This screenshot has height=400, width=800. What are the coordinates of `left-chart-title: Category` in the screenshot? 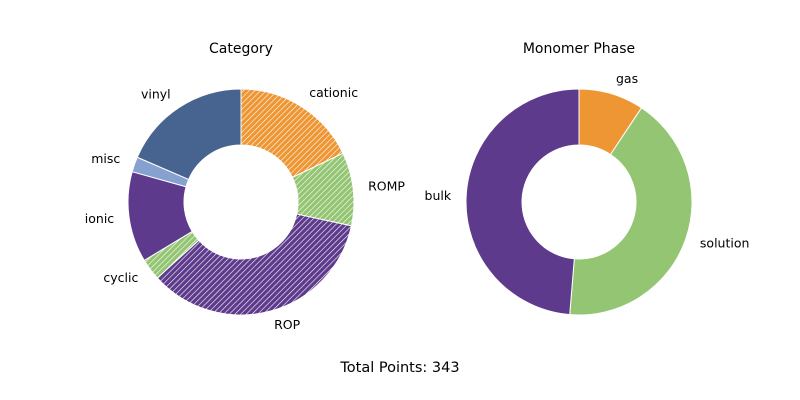 It's located at (241, 49).